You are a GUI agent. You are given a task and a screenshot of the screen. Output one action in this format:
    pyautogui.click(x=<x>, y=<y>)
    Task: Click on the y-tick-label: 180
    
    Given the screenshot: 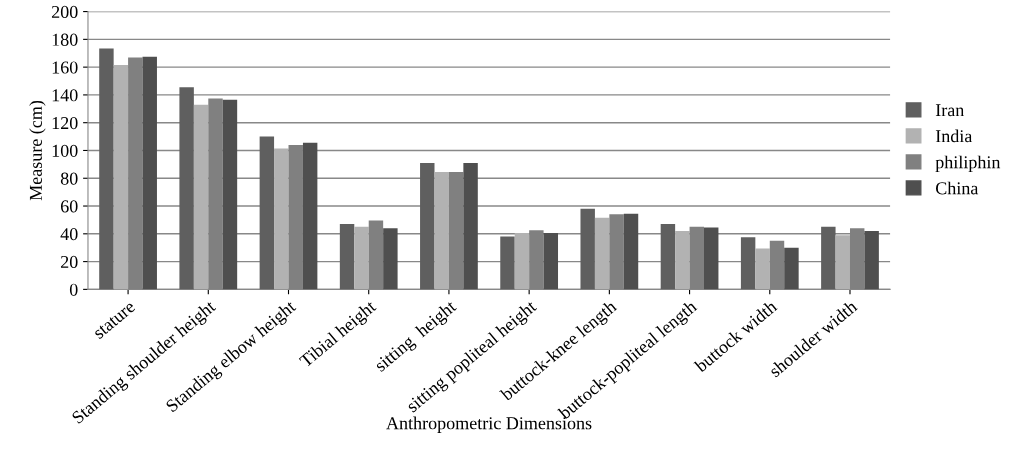 What is the action you would take?
    pyautogui.click(x=65, y=39)
    